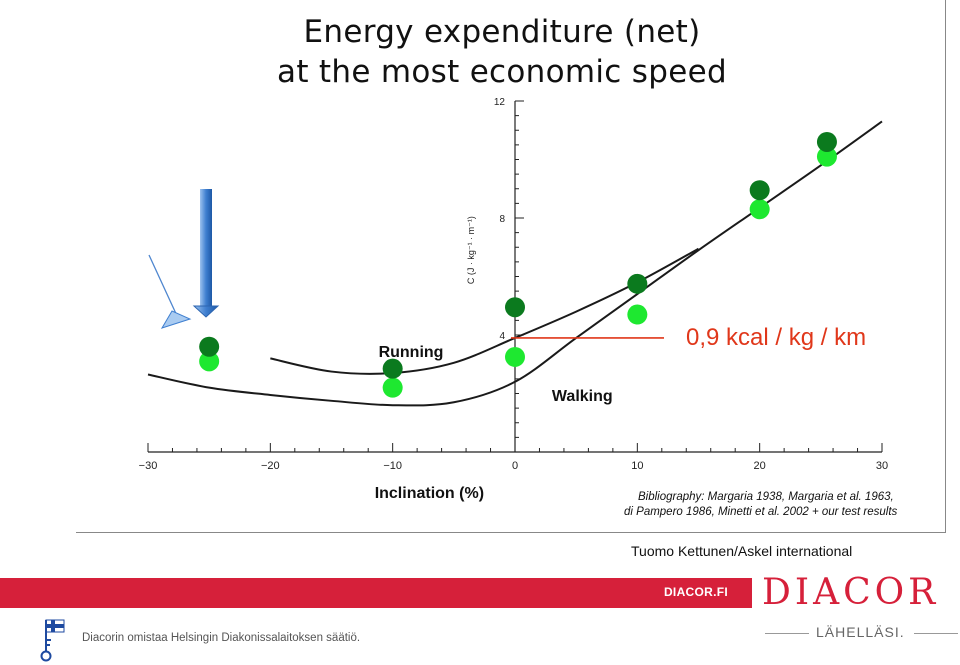 This screenshot has width=960, height=665. I want to click on title-line-1: Energy expenditure (net), so click(502, 32).